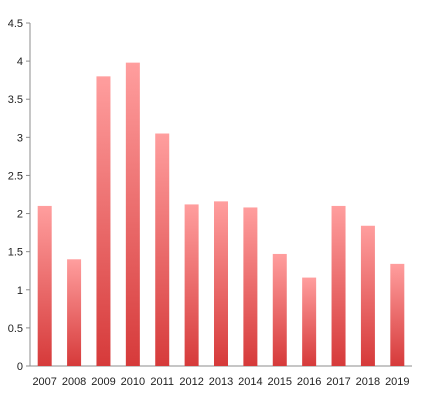 Image resolution: width=436 pixels, height=408 pixels. Describe the element at coordinates (132, 214) in the screenshot. I see `bar-2010` at that location.